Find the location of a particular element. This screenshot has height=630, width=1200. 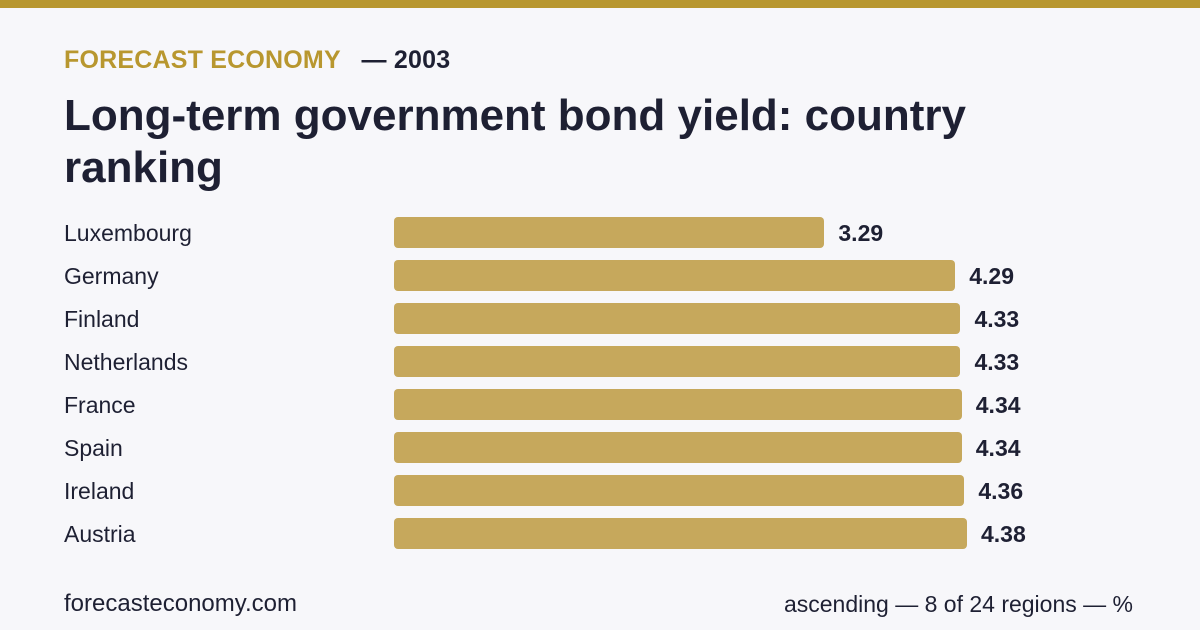

bar-row: Netherlands 4.33 is located at coordinates (600, 360).